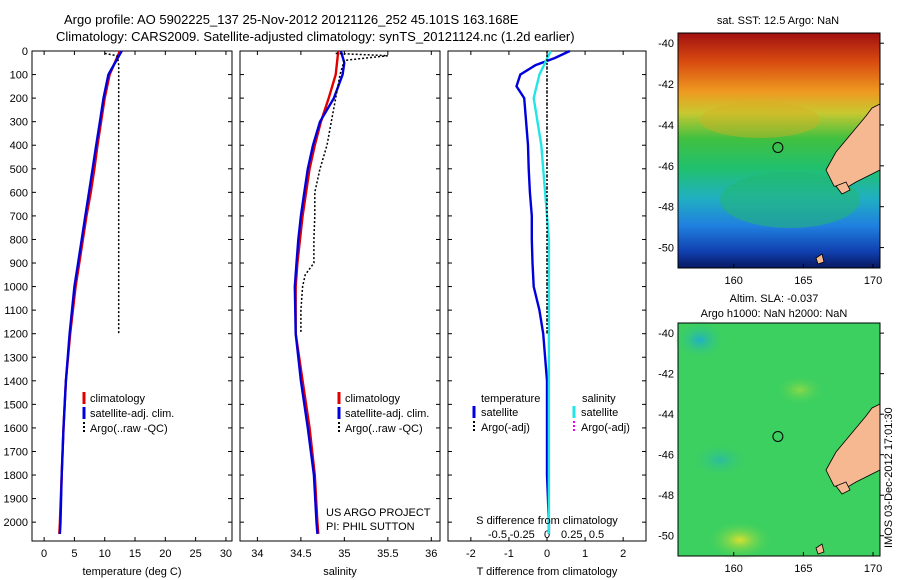 This screenshot has height=580, width=900. What do you see at coordinates (196, 554) in the screenshot?
I see `x-tick-label: 25` at bounding box center [196, 554].